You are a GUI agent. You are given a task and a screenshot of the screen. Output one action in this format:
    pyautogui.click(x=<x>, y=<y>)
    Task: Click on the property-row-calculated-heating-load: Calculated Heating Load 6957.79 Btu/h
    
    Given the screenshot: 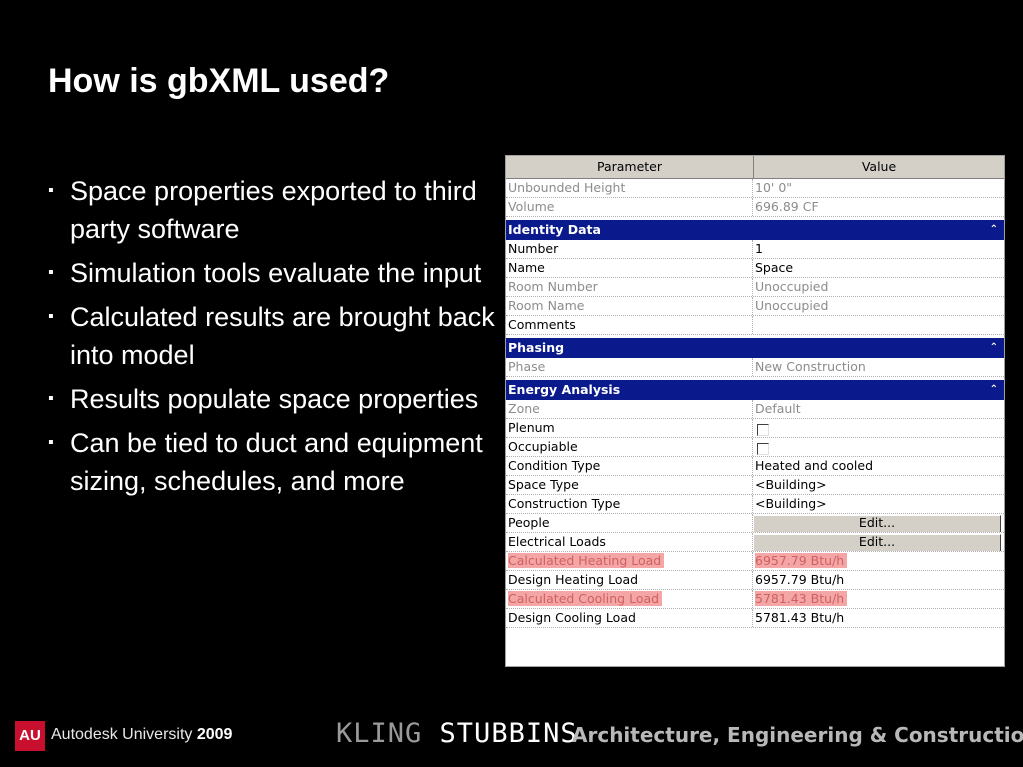 What is the action you would take?
    pyautogui.click(x=755, y=561)
    